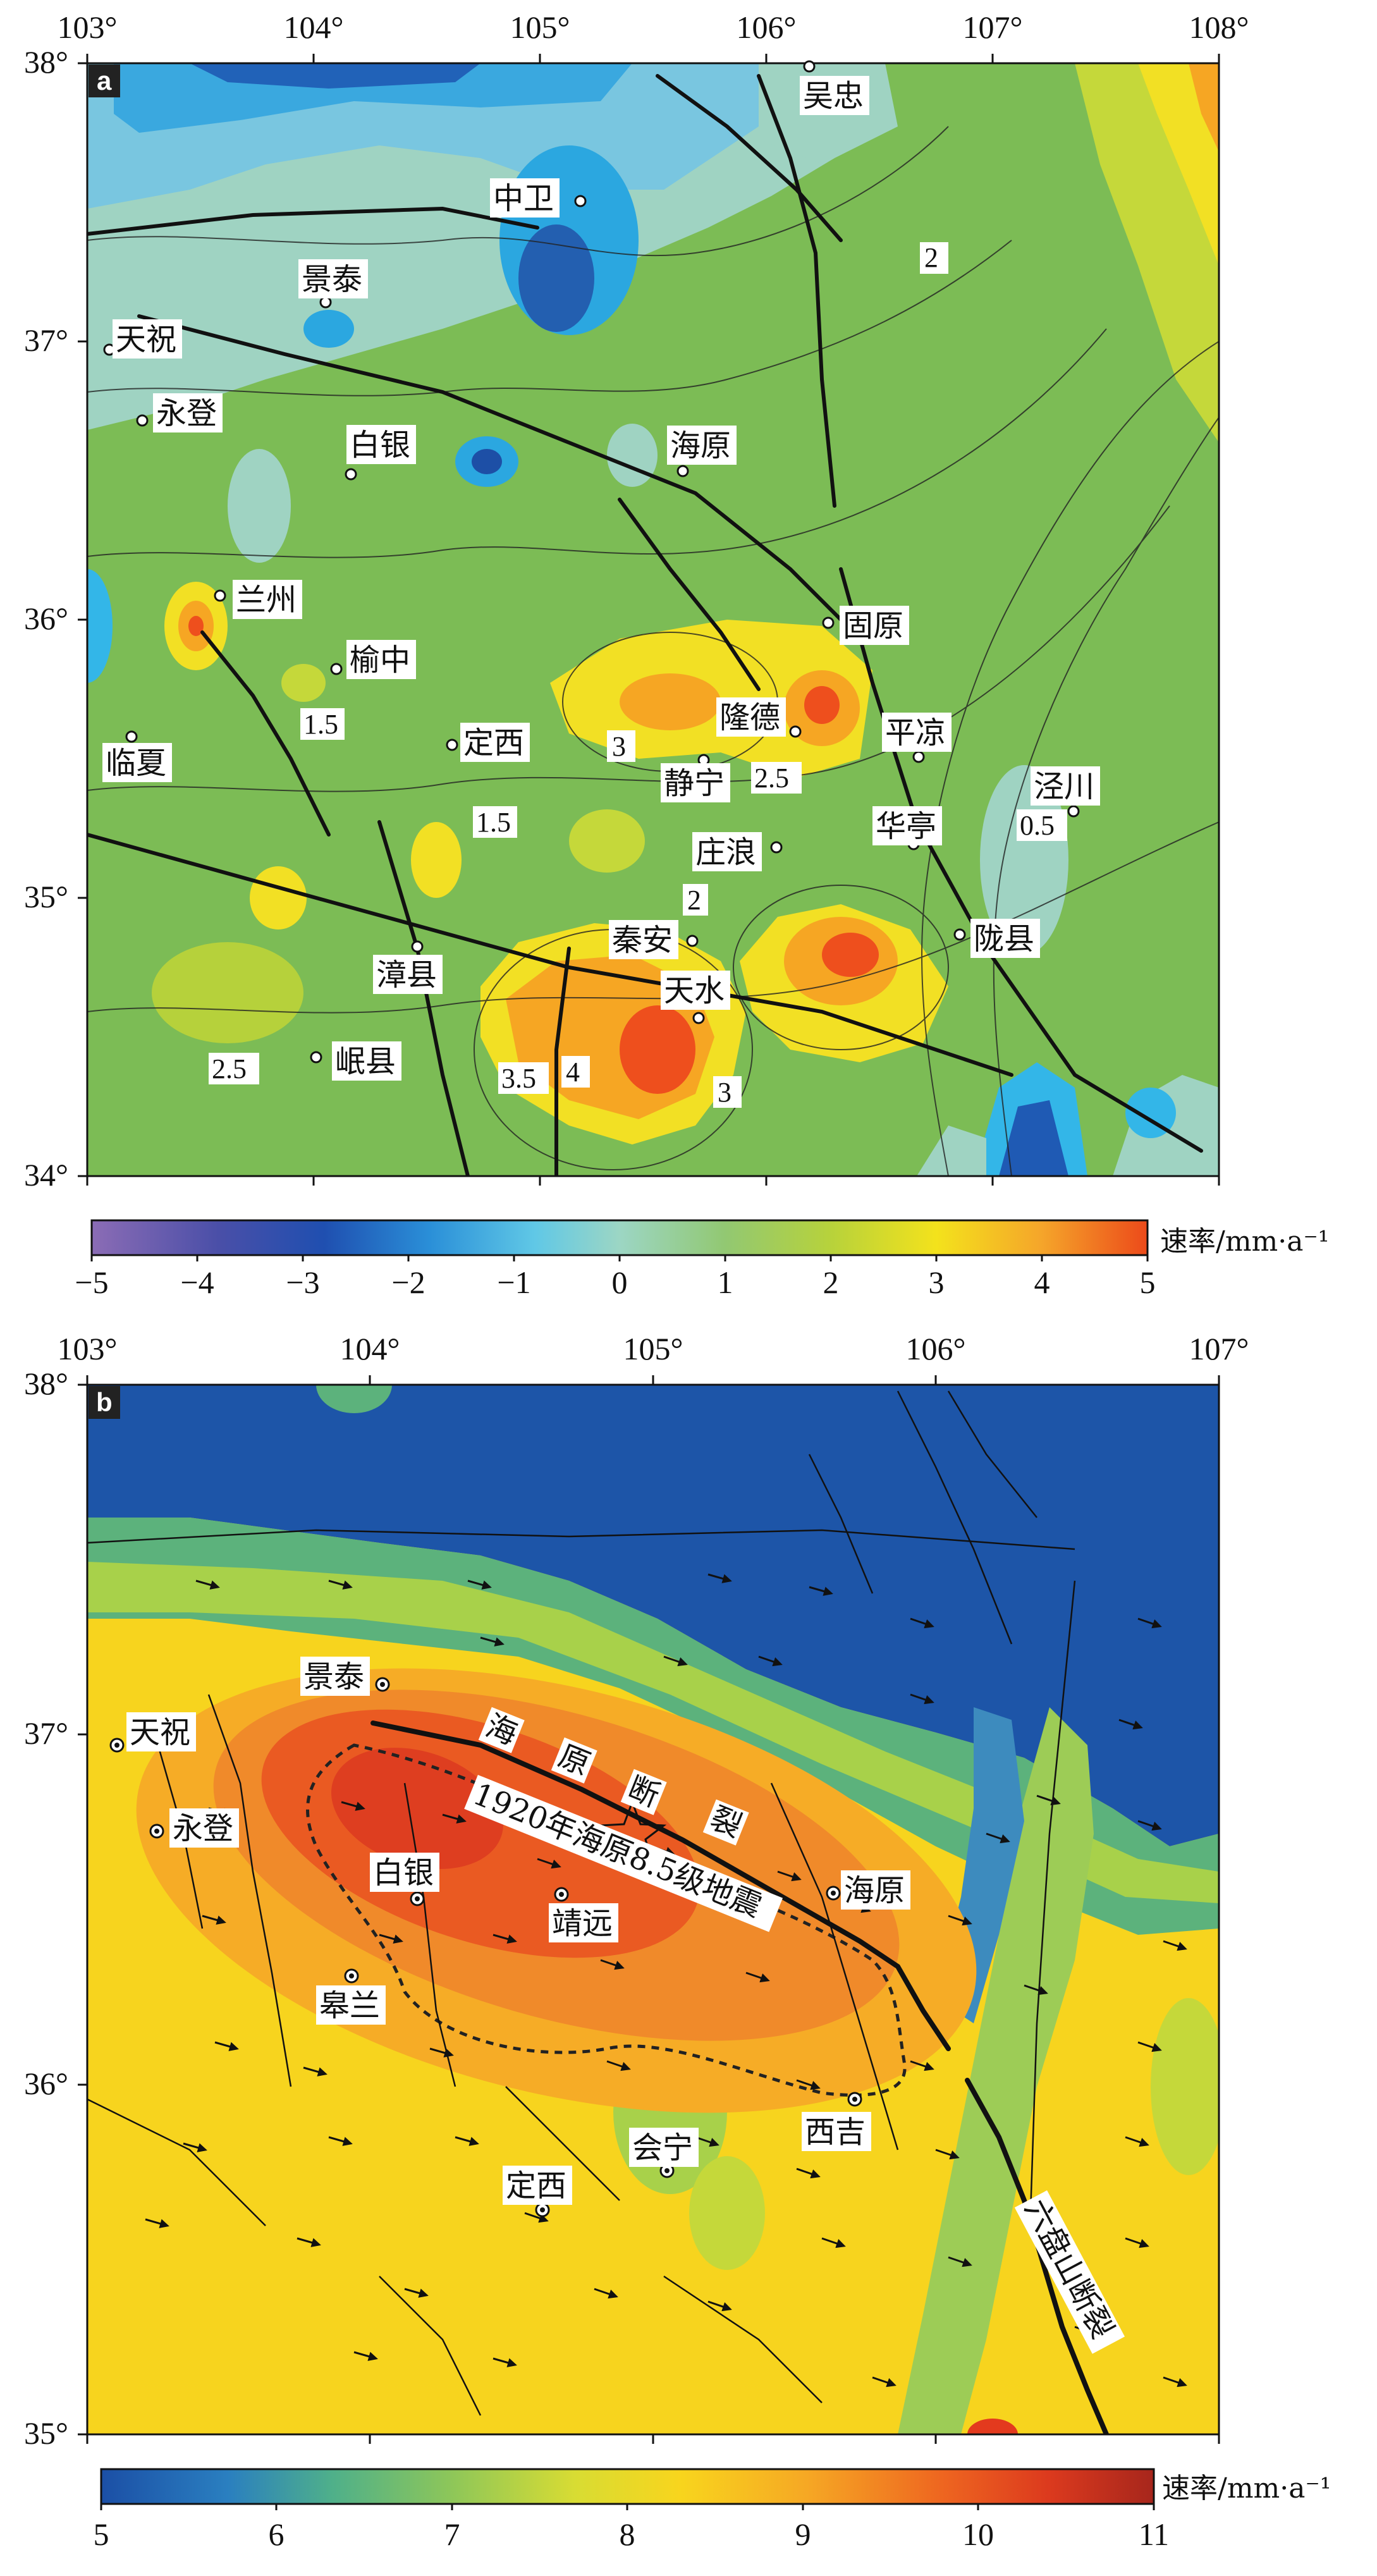 Image resolution: width=1377 pixels, height=2576 pixels. Describe the element at coordinates (1148, 1282) in the screenshot. I see `colorbar-a-tick: 5` at that location.